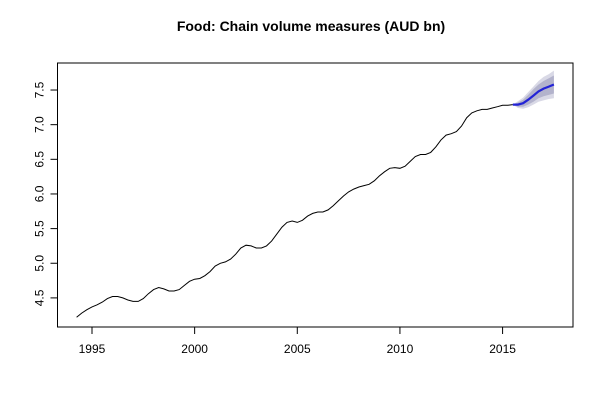 This screenshot has width=600, height=400. What do you see at coordinates (533, 94) in the screenshot?
I see `series-line` at bounding box center [533, 94].